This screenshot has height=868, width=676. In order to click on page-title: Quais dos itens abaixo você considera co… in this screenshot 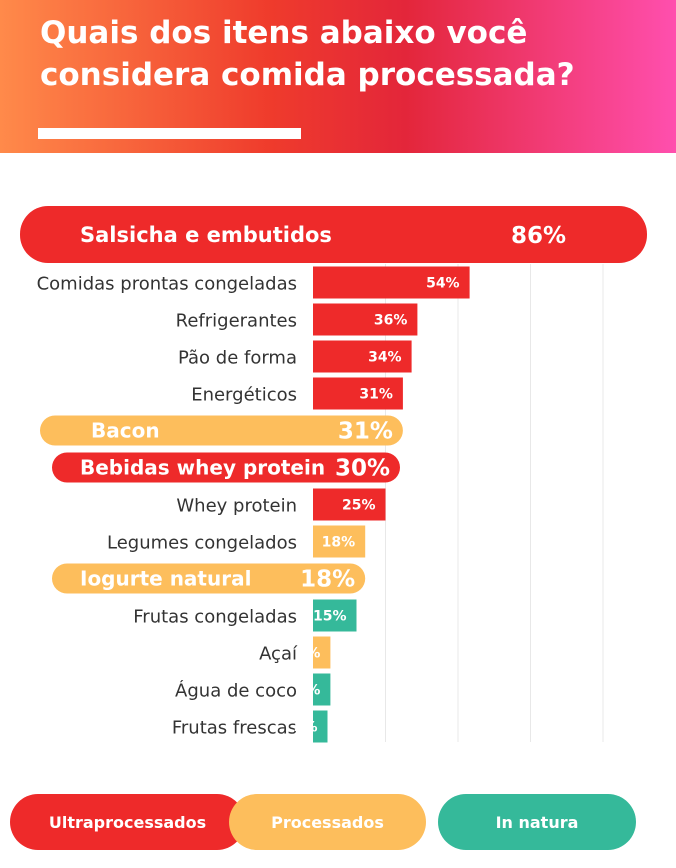, I will do `click(307, 54)`.